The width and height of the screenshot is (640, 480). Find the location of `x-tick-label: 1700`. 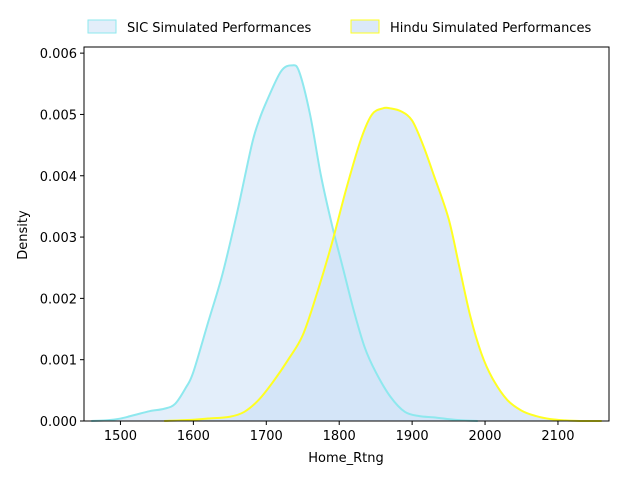

x-tick-label: 1700 is located at coordinates (266, 436).